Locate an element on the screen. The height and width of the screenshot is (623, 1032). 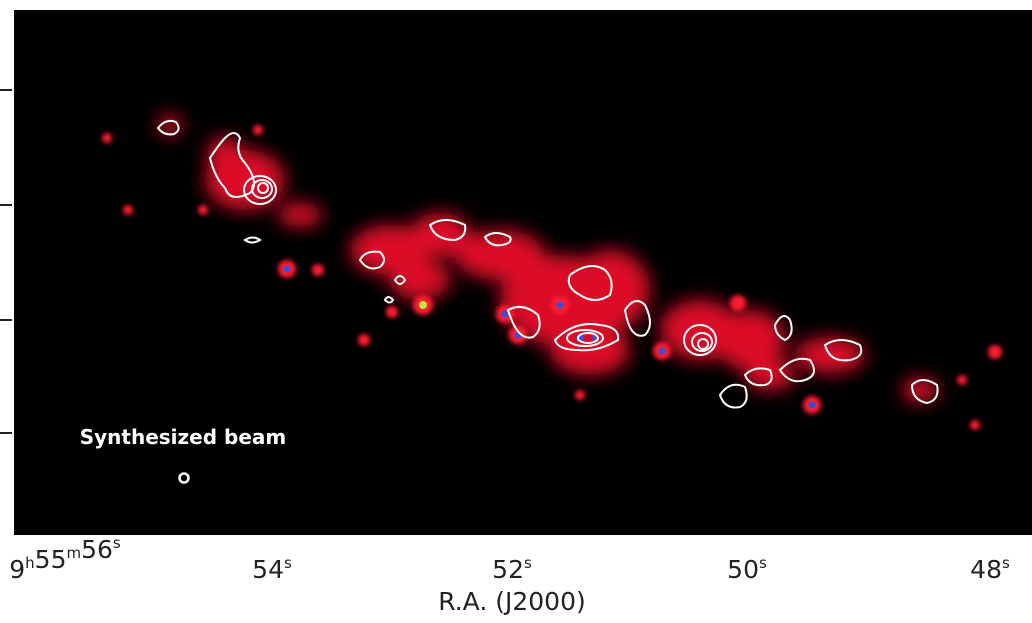
y-ticks is located at coordinates (6, 261).